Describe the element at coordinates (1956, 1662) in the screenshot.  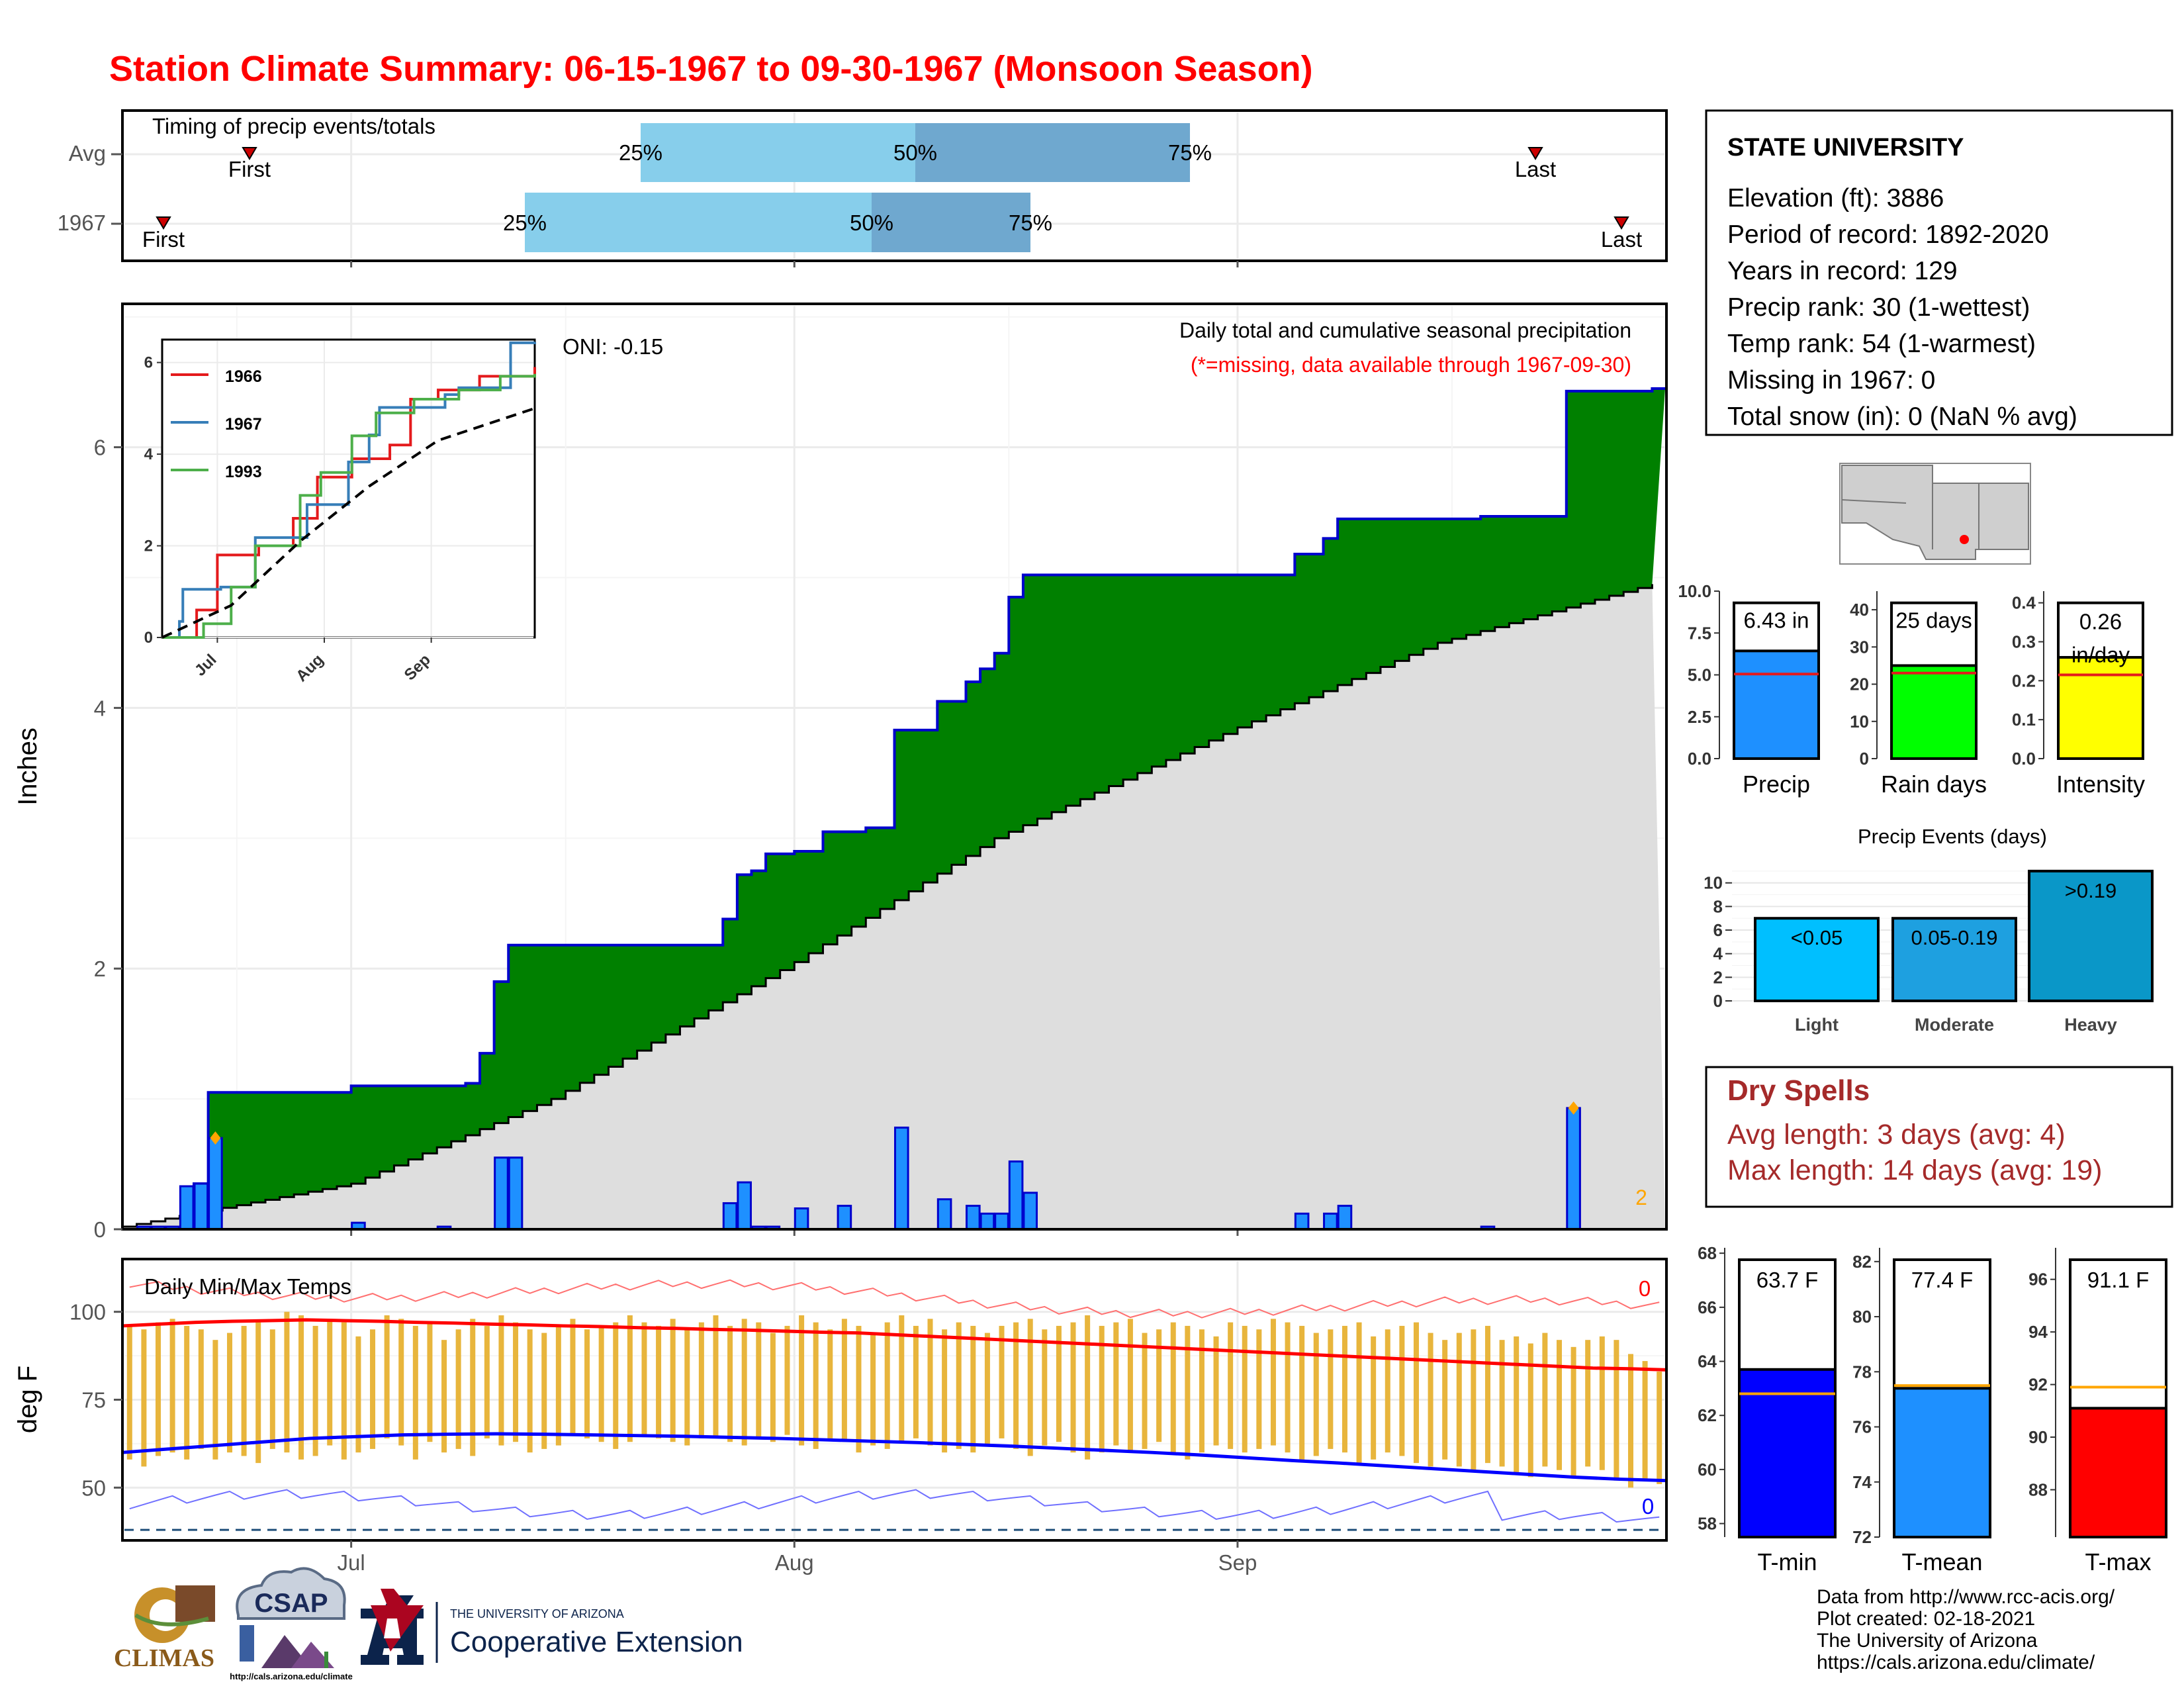
I see `footer-line-4: https://cals.arizona.edu/climate/` at that location.